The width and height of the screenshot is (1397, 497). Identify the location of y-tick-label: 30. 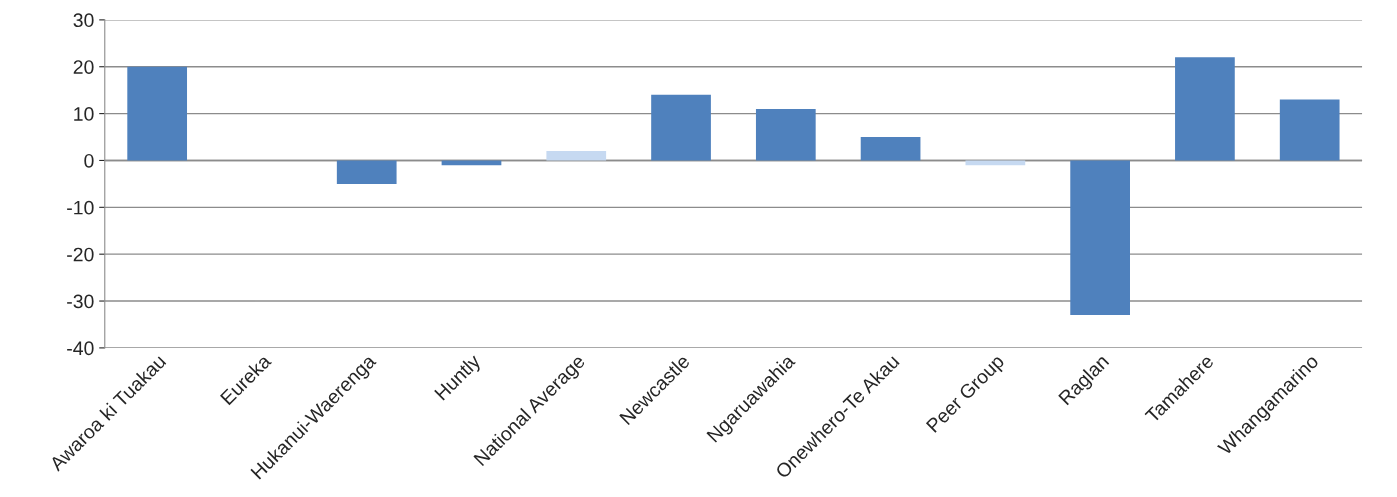
(83, 20).